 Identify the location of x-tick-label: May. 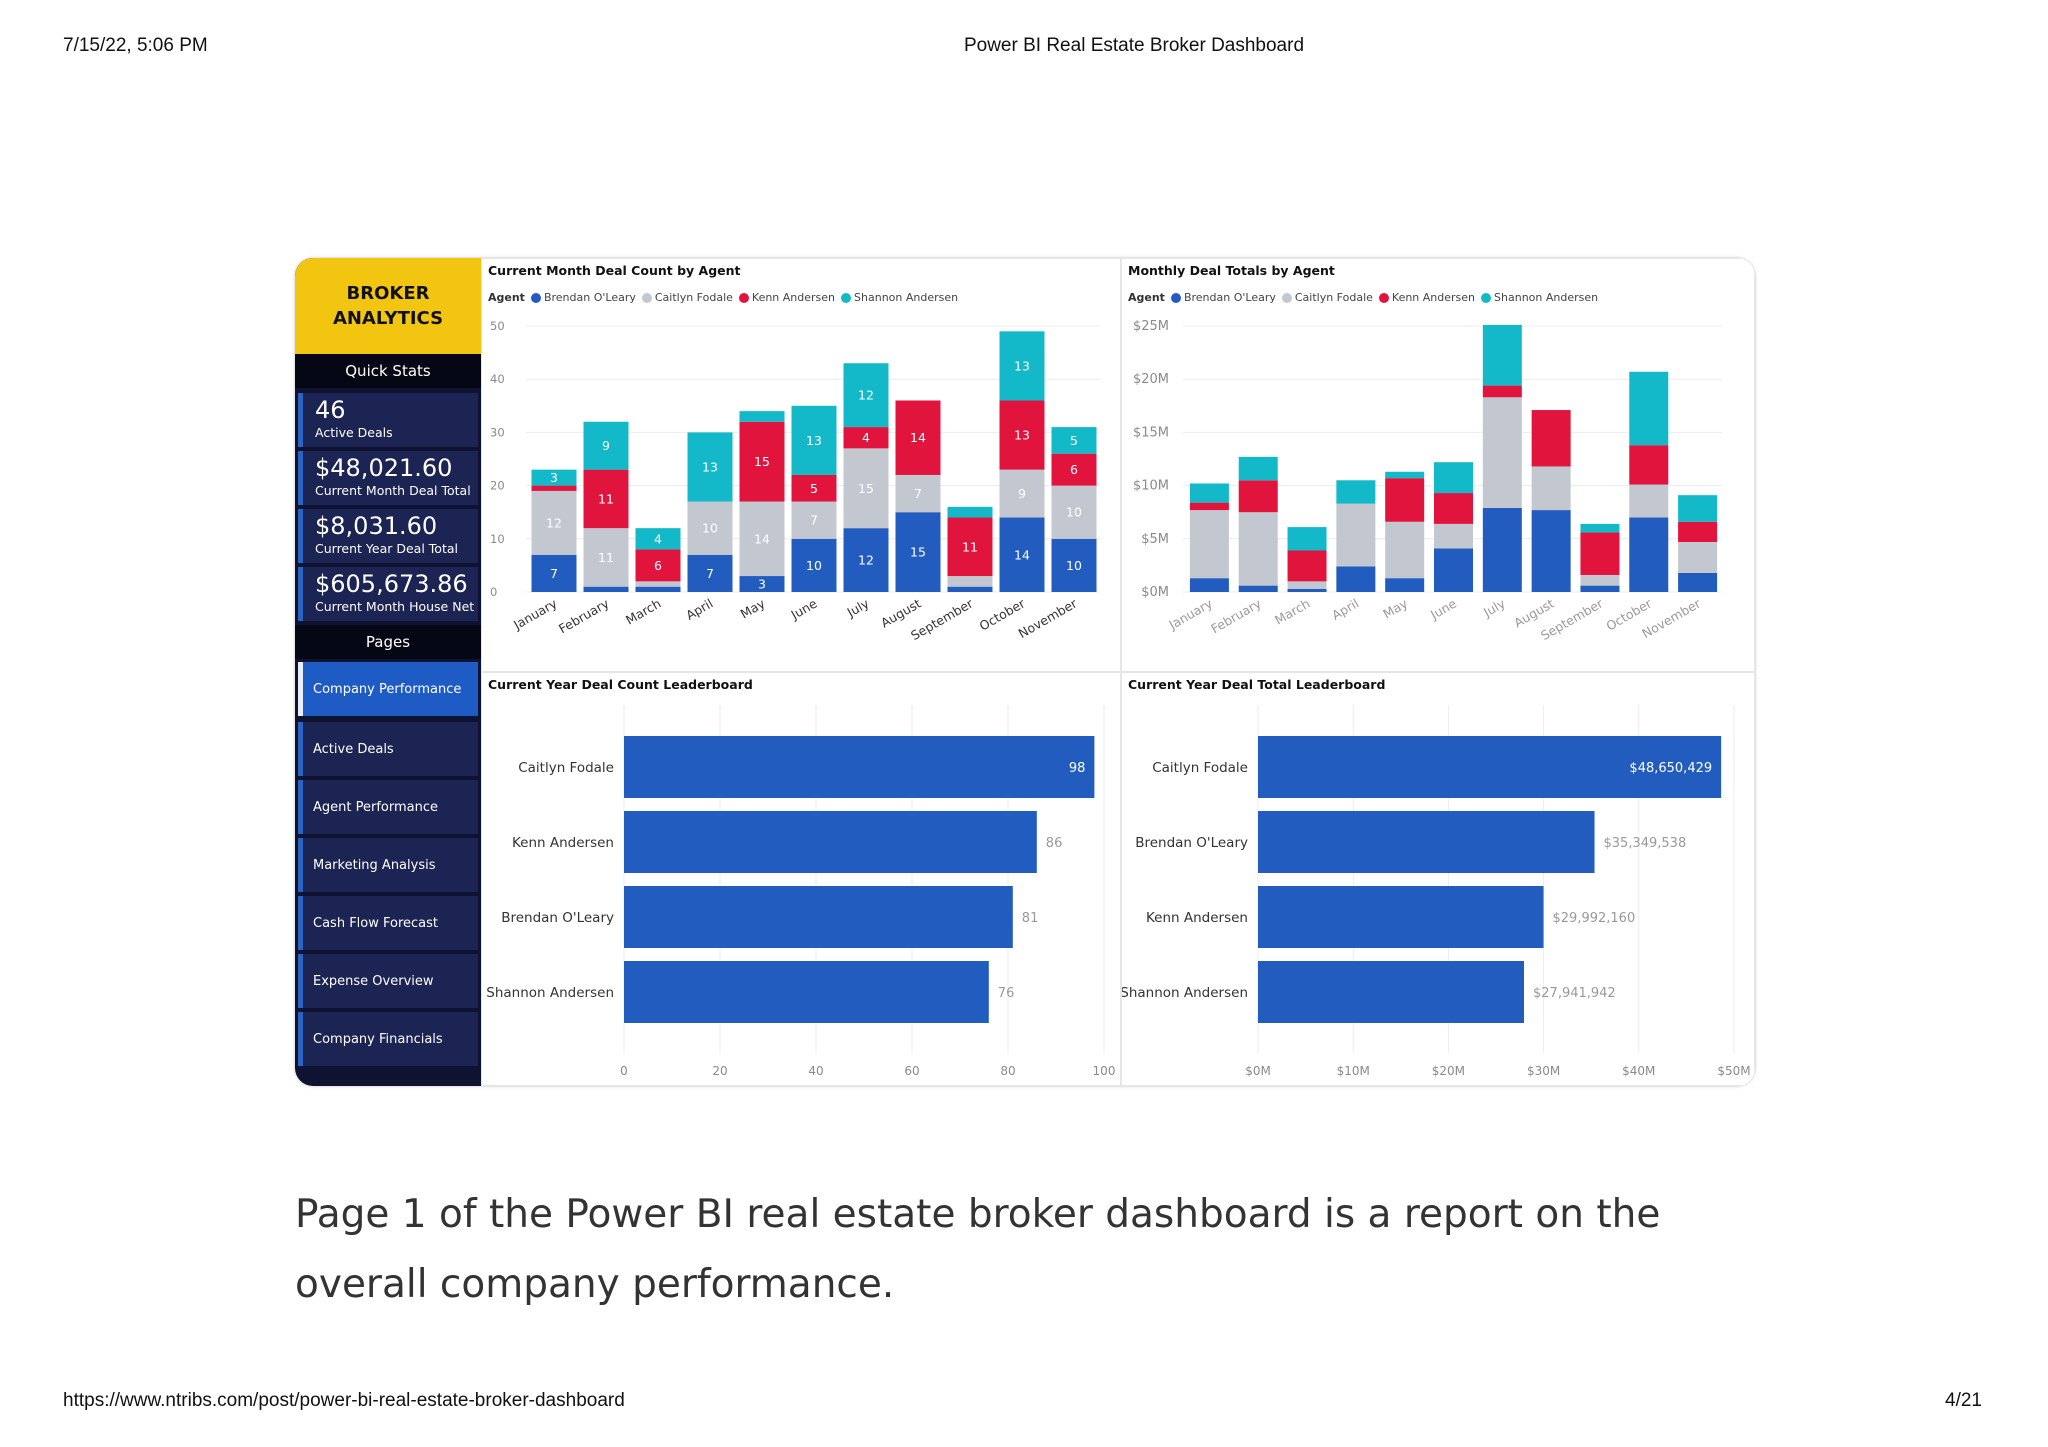
(753, 608).